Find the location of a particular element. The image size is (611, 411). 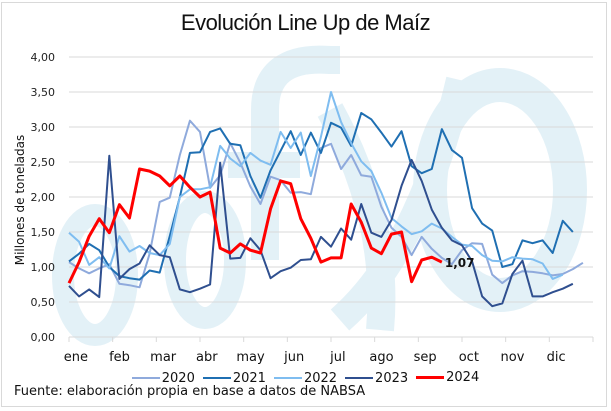

y-tick-label: 2,50 is located at coordinates (43, 162).